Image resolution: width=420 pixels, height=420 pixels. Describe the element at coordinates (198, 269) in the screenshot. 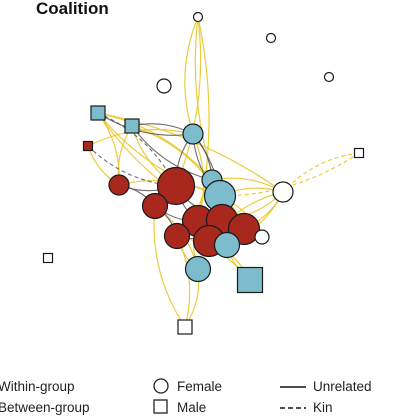

I see `node-x` at that location.